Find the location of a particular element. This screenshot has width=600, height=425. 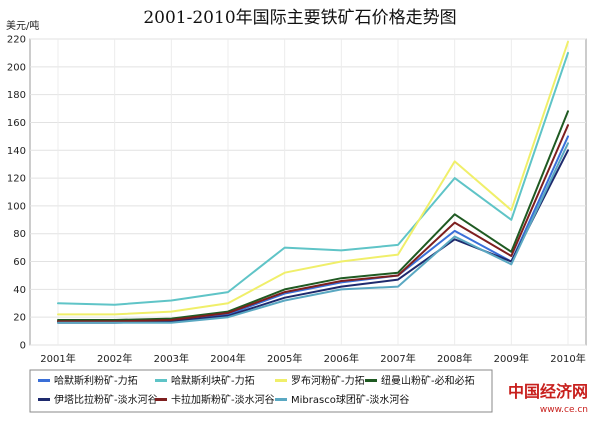

y-tick-label: 60 is located at coordinates (19, 262).